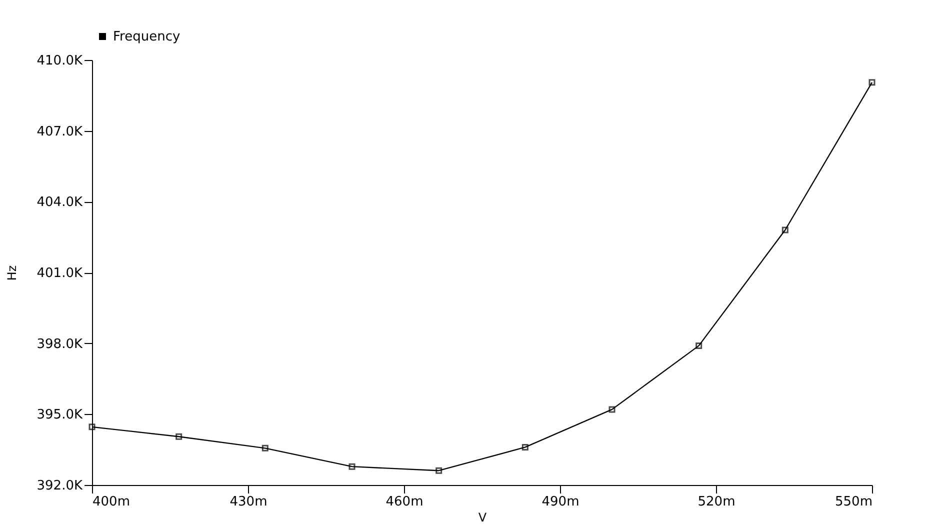  I want to click on x-tick-label: 430m, so click(249, 502).